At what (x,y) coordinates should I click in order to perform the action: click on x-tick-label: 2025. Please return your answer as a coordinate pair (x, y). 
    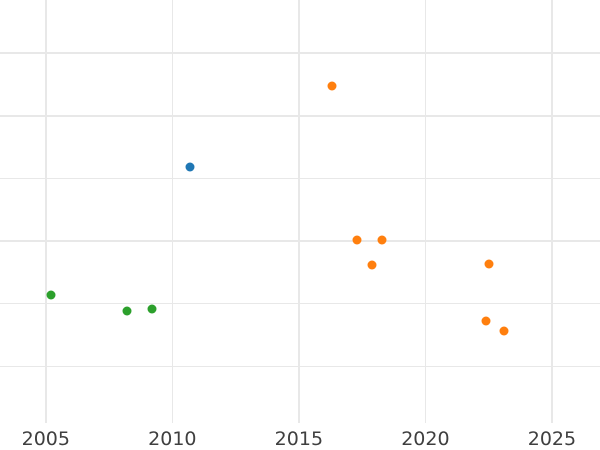
    Looking at the image, I should click on (552, 439).